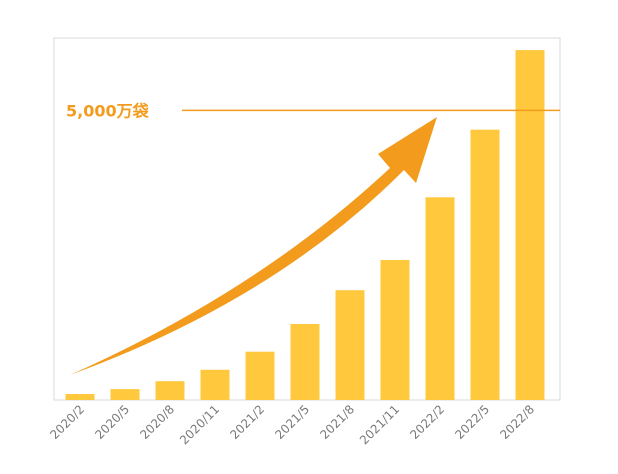 The width and height of the screenshot is (618, 474). What do you see at coordinates (125, 394) in the screenshot?
I see `bar-2020/5` at bounding box center [125, 394].